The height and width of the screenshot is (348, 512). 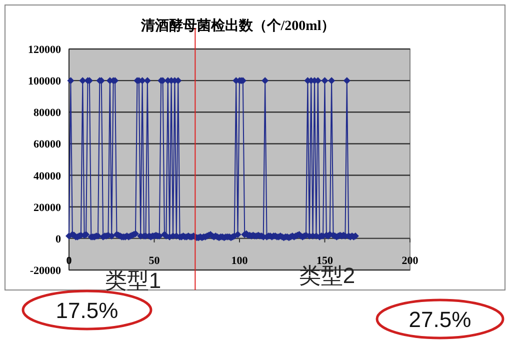 I want to click on chart-title: 清酒酵母菌检出数（个/200ml）, so click(x=238, y=26).